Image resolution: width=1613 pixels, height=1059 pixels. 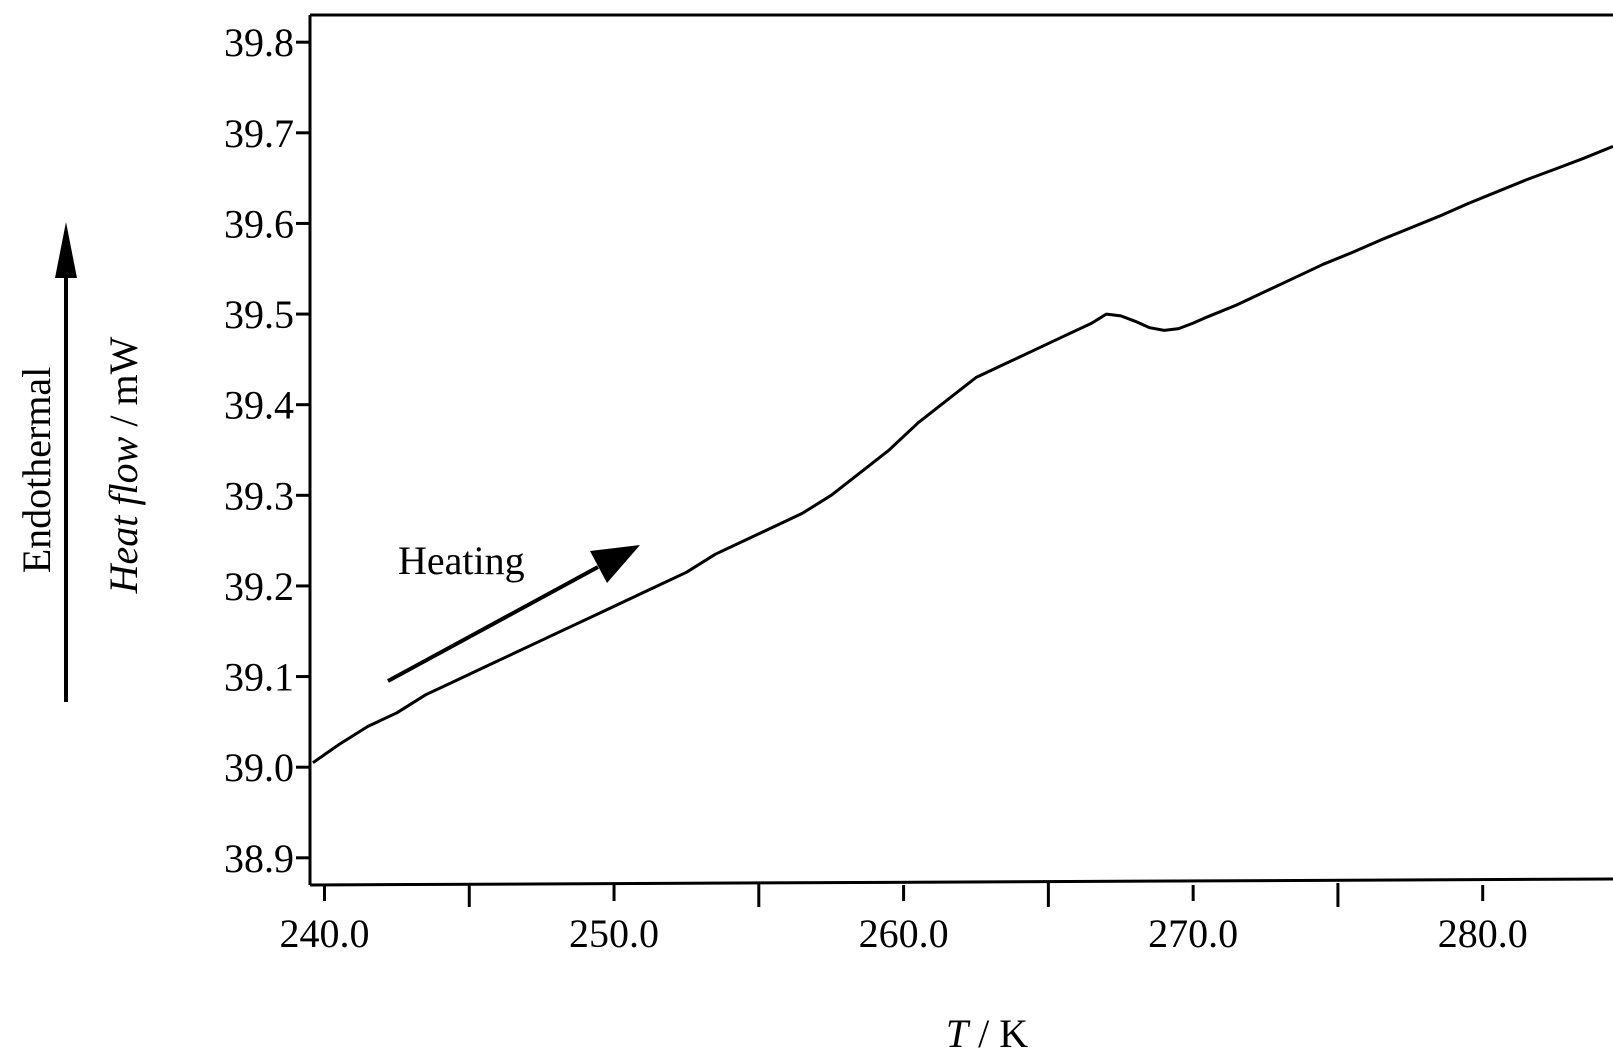 What do you see at coordinates (958, 1033) in the screenshot?
I see `x-axis-symbol: T` at bounding box center [958, 1033].